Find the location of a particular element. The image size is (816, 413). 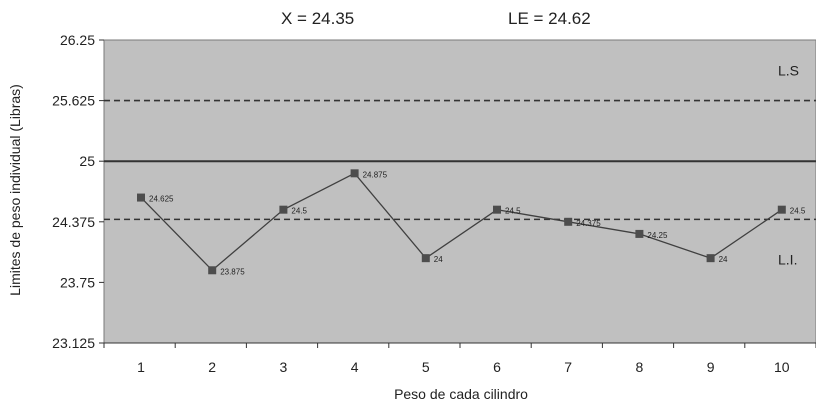

y-tick-label-4: 25 is located at coordinates (87, 161).